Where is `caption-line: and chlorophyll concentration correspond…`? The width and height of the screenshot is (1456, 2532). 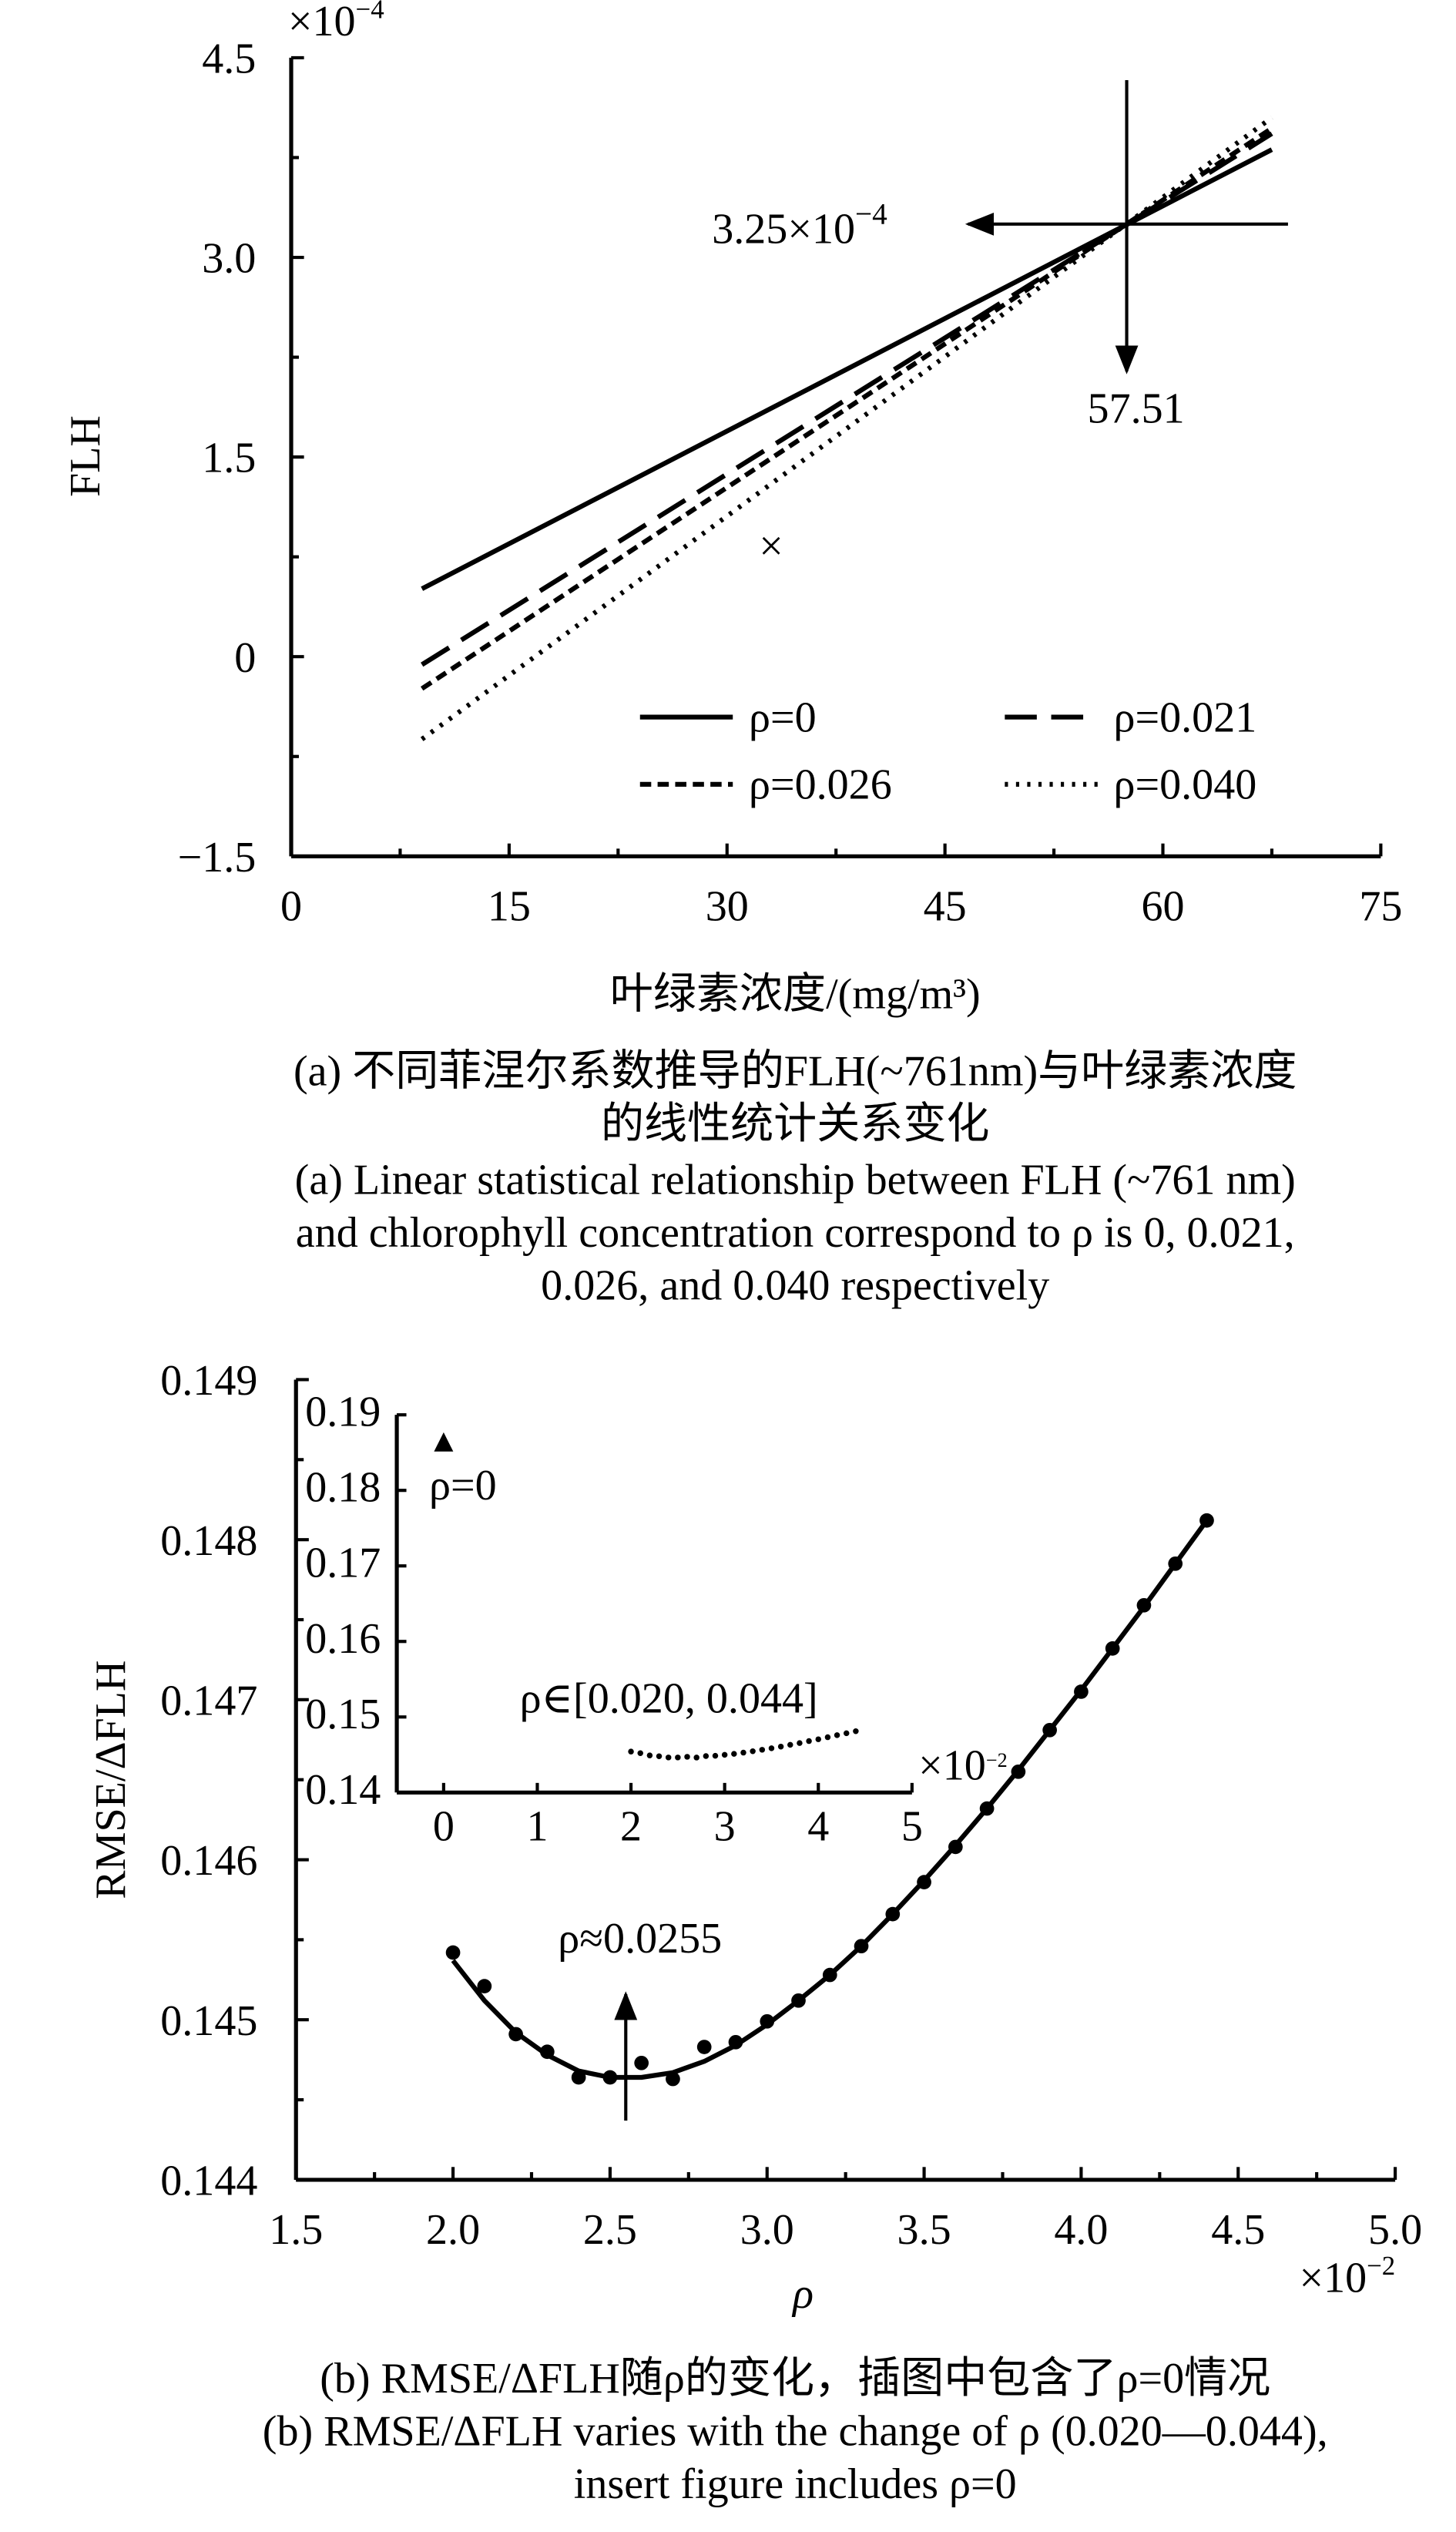 caption-line: and chlorophyll concentration correspond… is located at coordinates (795, 1233).